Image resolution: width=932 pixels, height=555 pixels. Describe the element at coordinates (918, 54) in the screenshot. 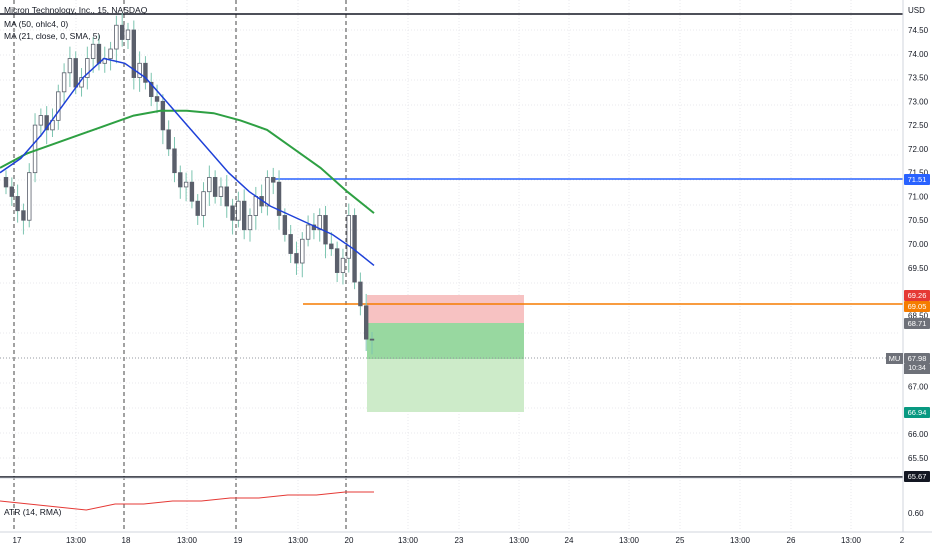

I see `price-tick-label: 74.00` at that location.